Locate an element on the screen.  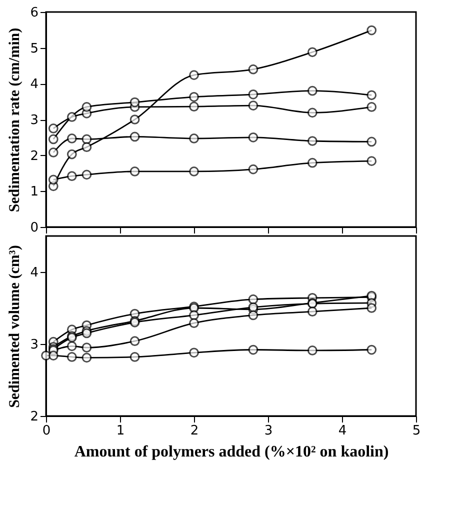
x-tick-label: 2 is located at coordinates (194, 431).